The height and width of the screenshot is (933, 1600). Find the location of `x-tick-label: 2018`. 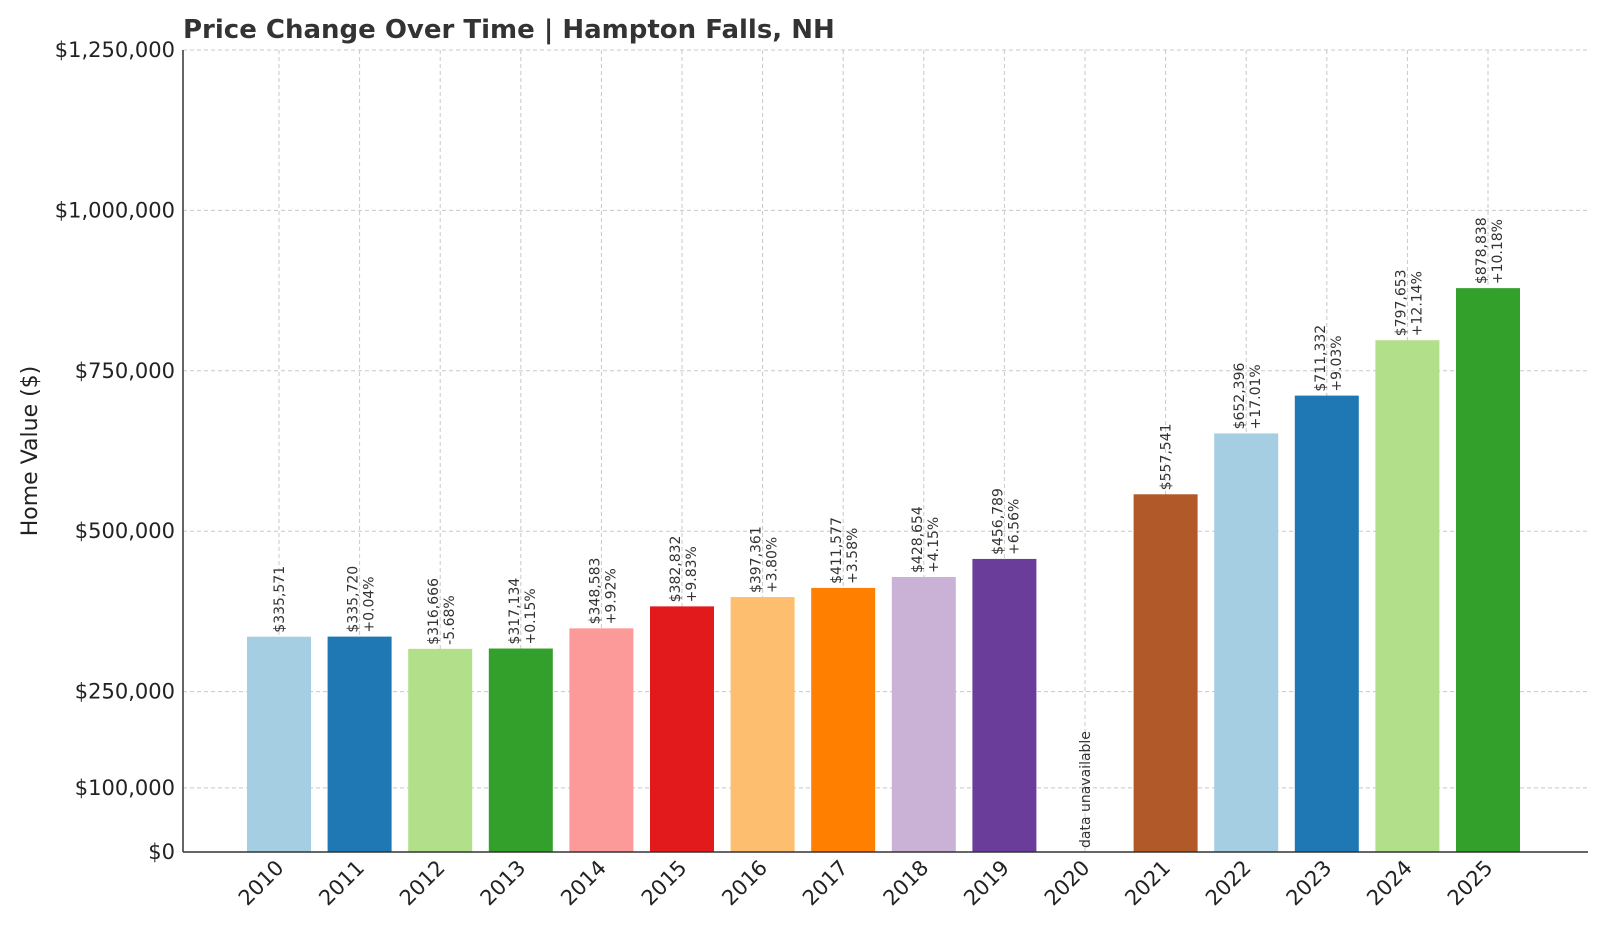

x-tick-label: 2018 is located at coordinates (906, 883).